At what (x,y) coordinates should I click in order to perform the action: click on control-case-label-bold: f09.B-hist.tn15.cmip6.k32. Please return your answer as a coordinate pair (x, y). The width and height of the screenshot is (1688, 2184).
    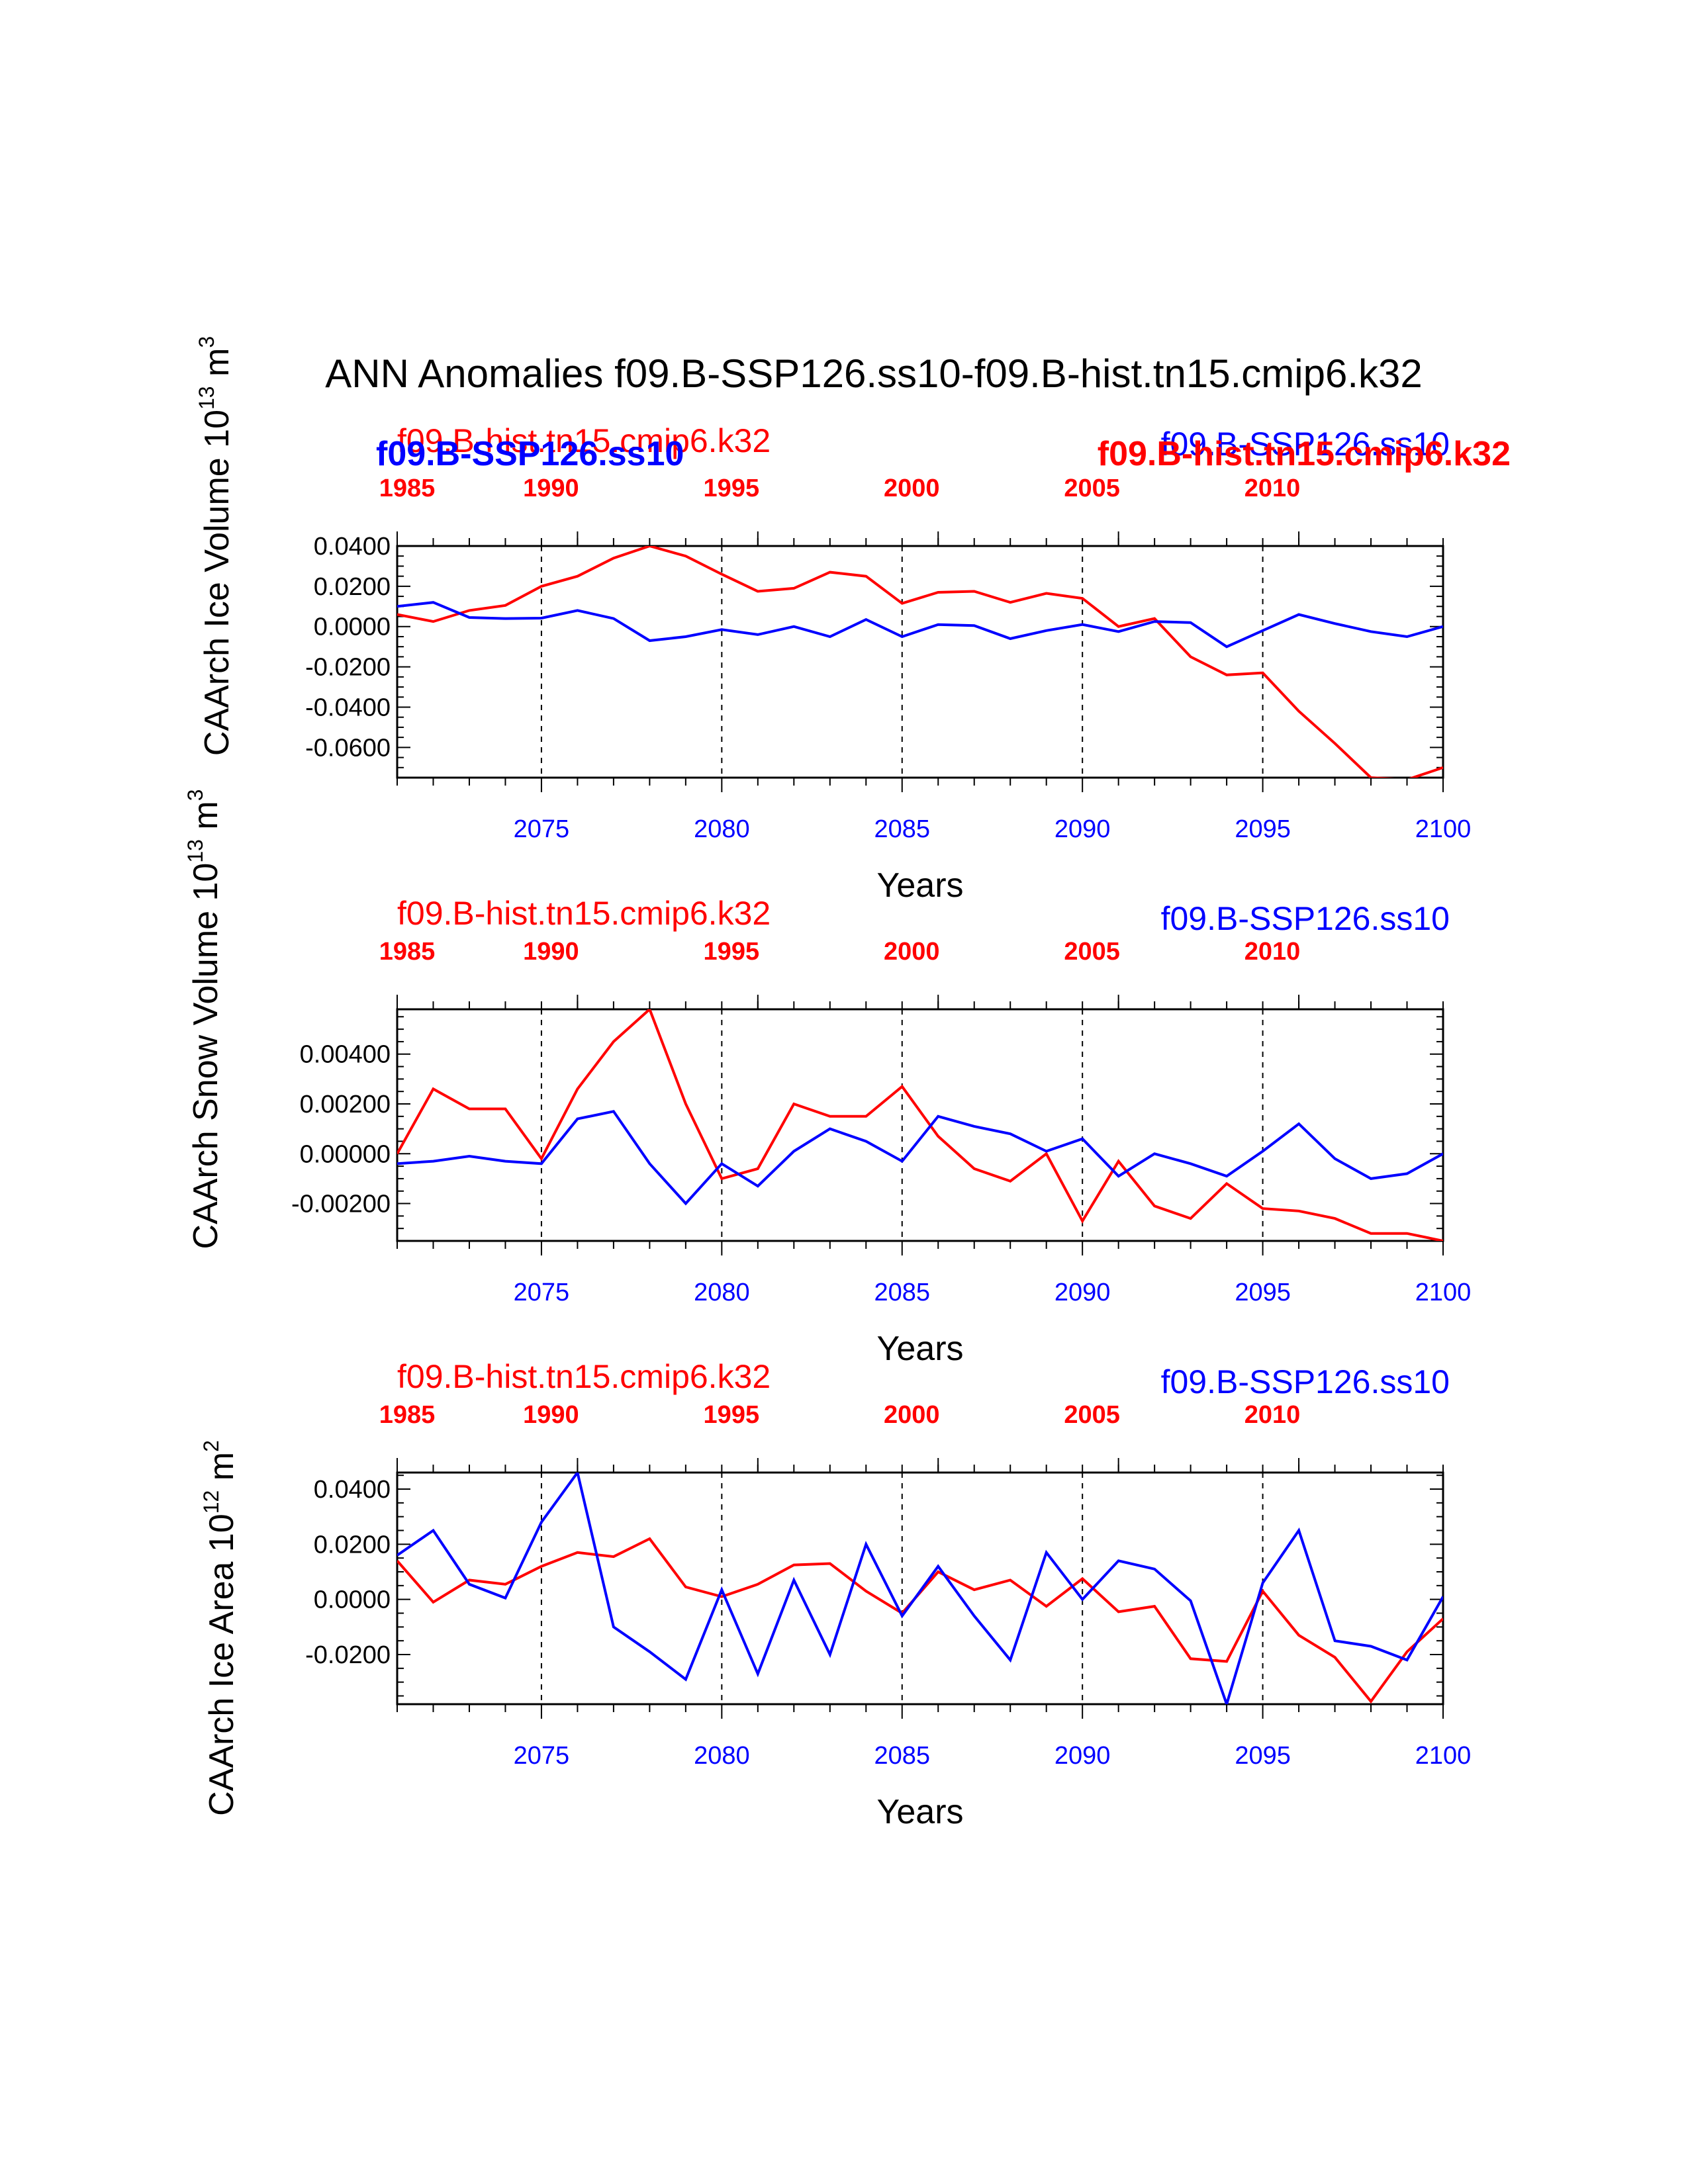
    Looking at the image, I should click on (1304, 454).